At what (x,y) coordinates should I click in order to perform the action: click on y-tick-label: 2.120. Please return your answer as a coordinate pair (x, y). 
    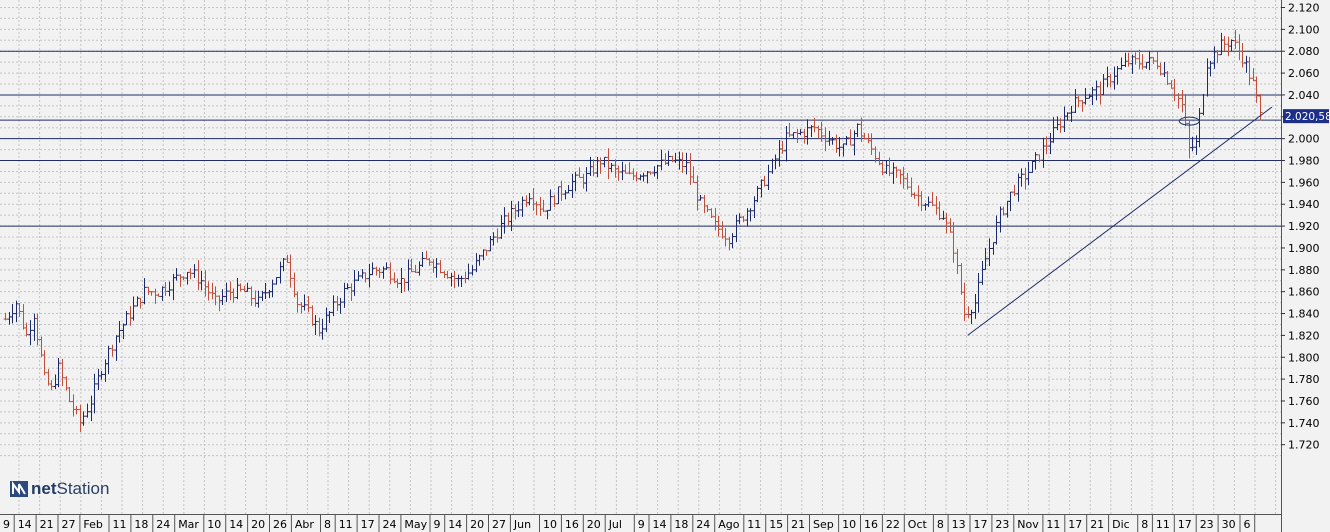
    Looking at the image, I should click on (1304, 8).